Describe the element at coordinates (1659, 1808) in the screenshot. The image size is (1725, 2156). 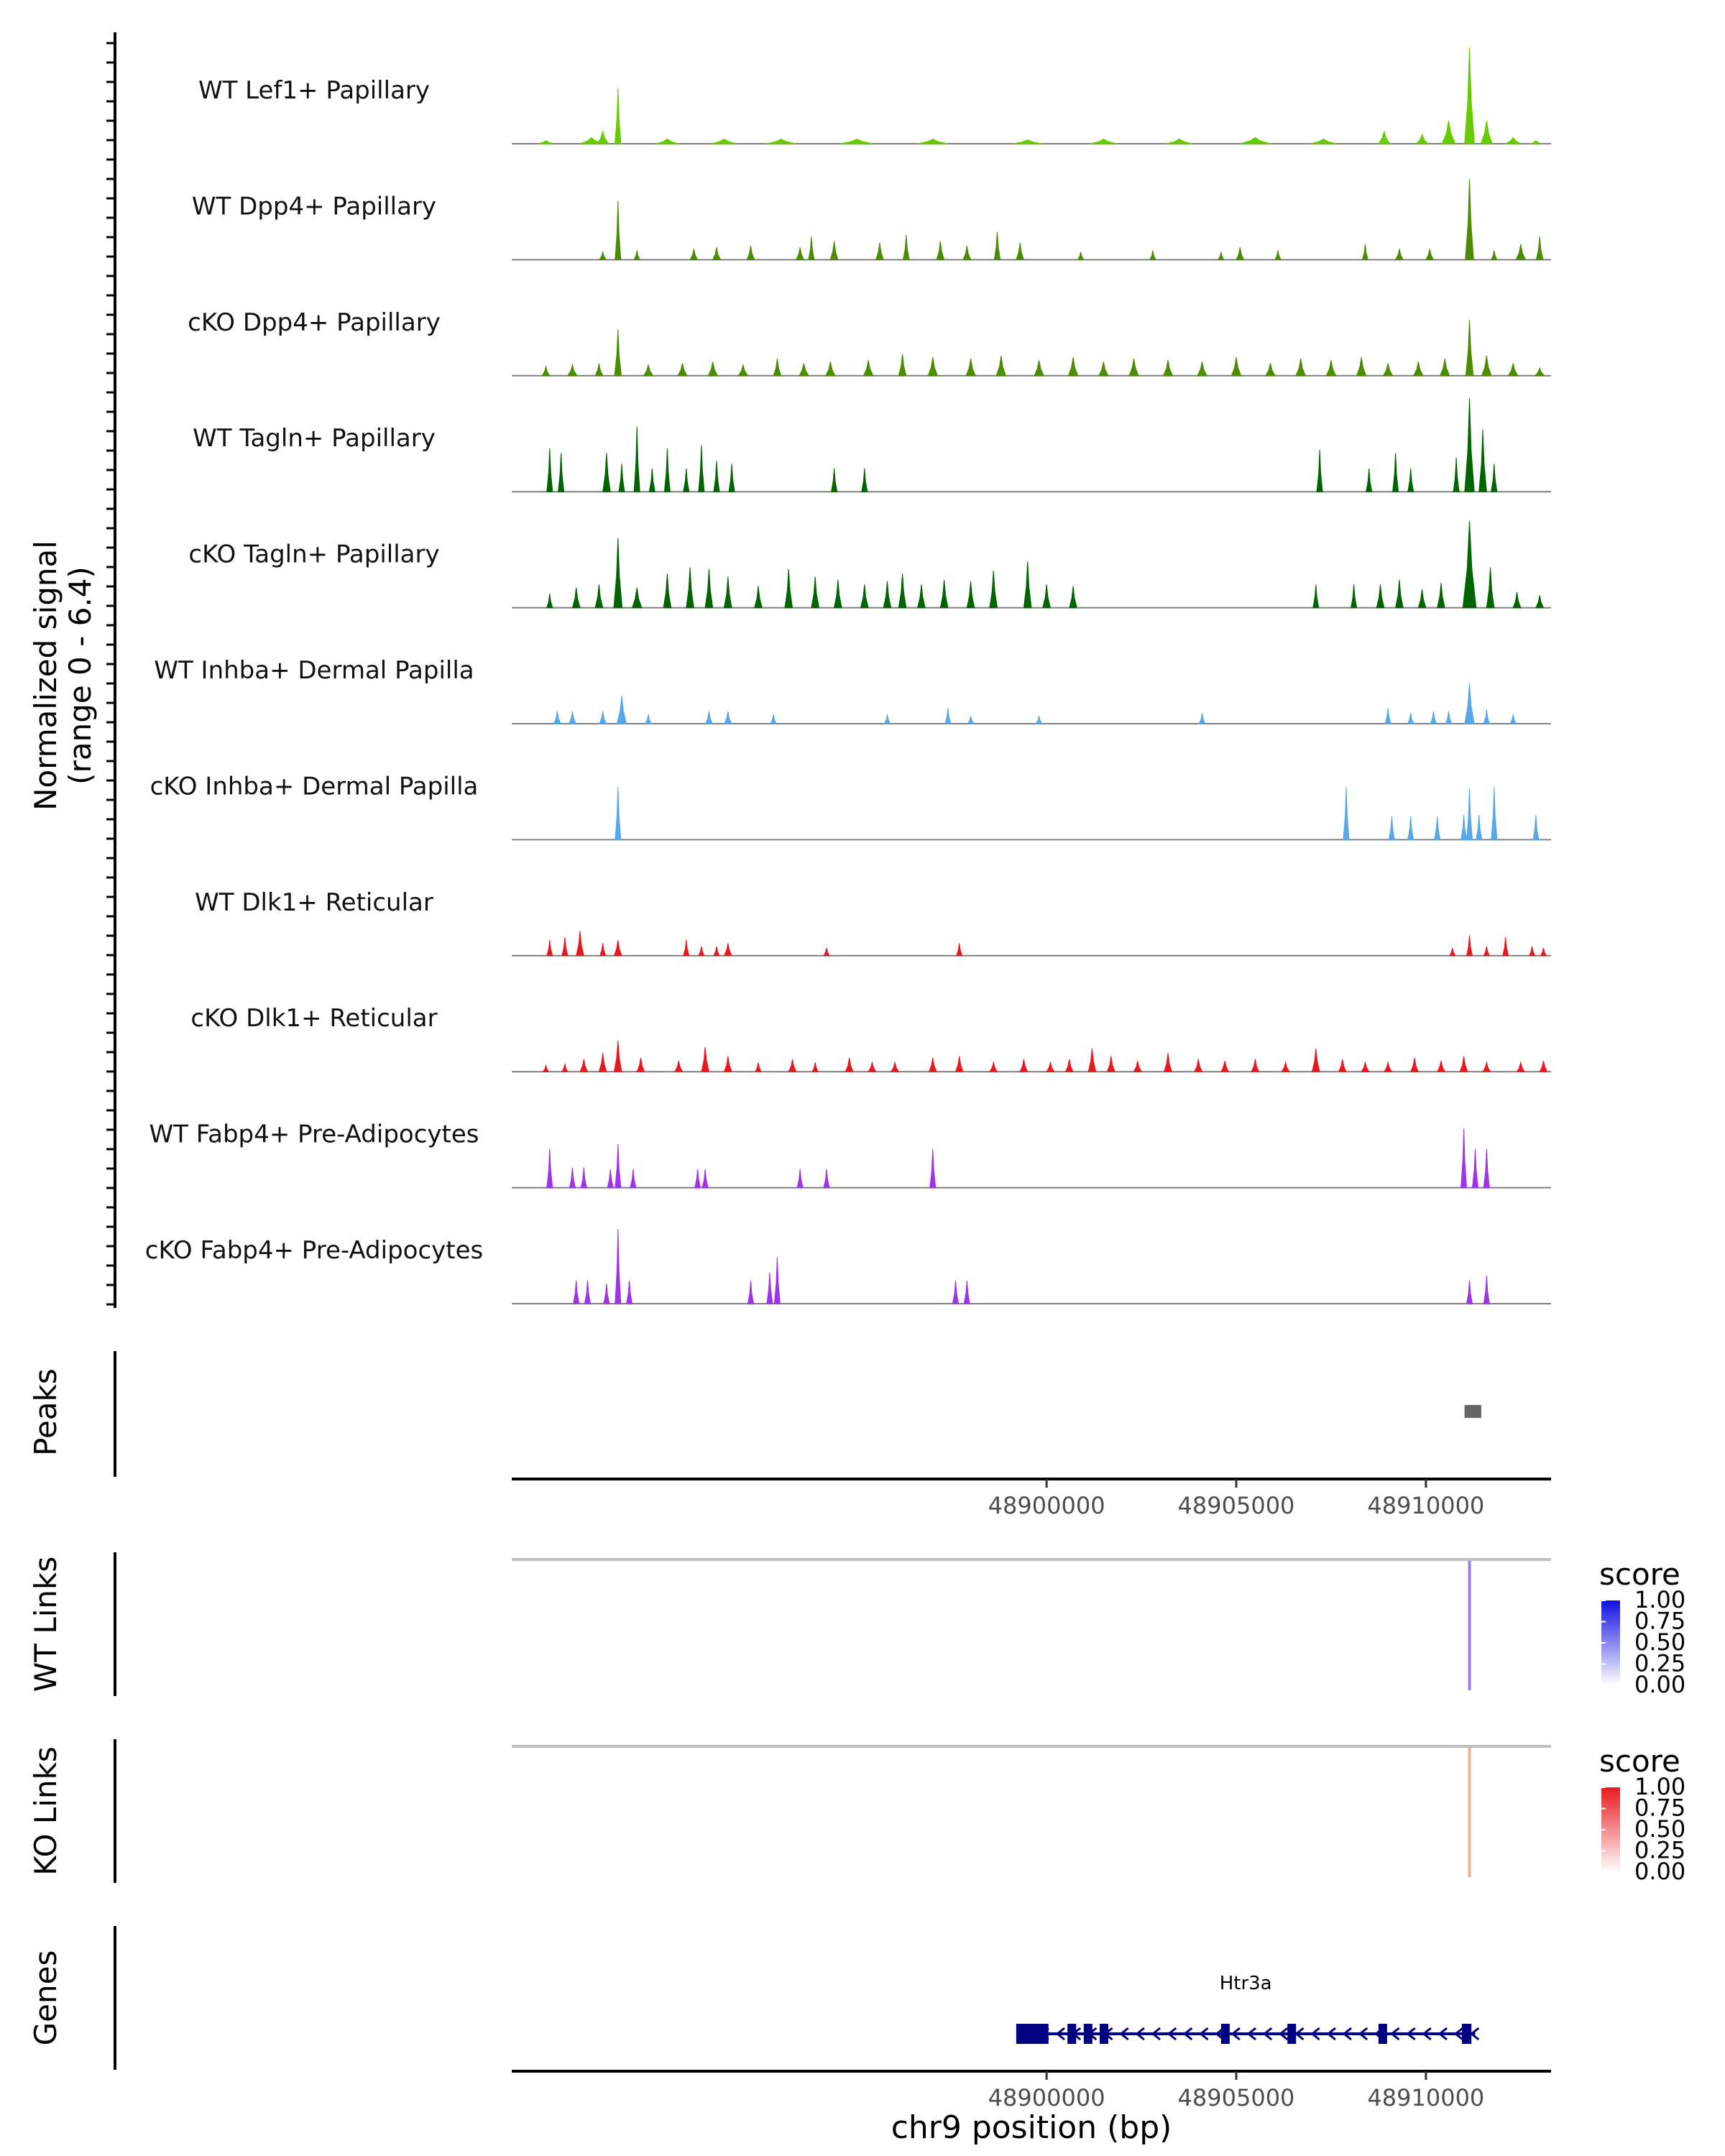
I see `legend-break-label: 0.75` at that location.